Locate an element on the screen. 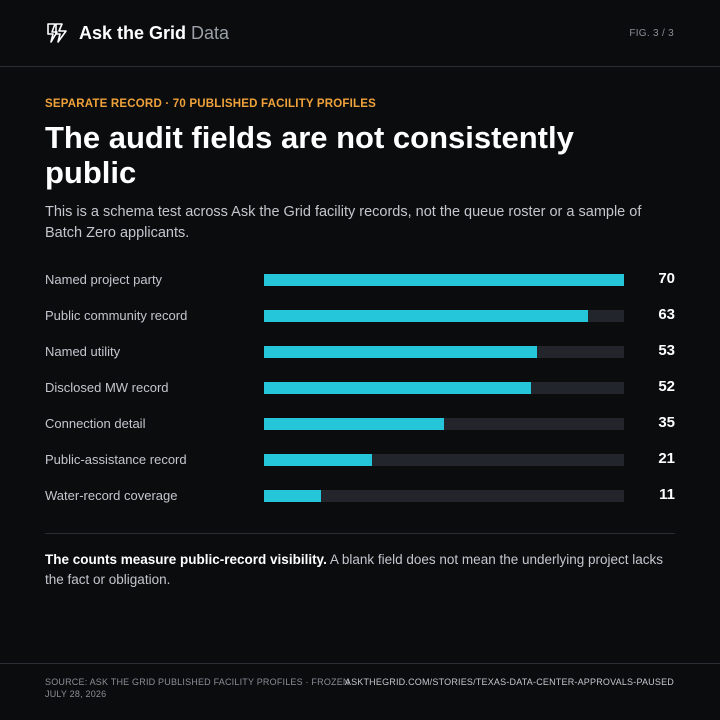 The height and width of the screenshot is (720, 720). bar-label: Public community record is located at coordinates (116, 315).